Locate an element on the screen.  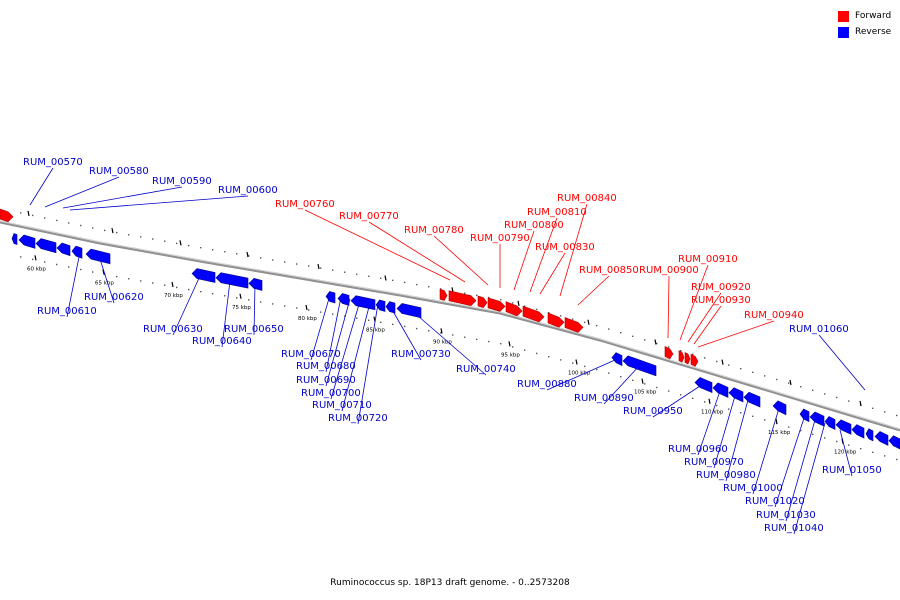
gene-label: RUM_00880 is located at coordinates (547, 384).